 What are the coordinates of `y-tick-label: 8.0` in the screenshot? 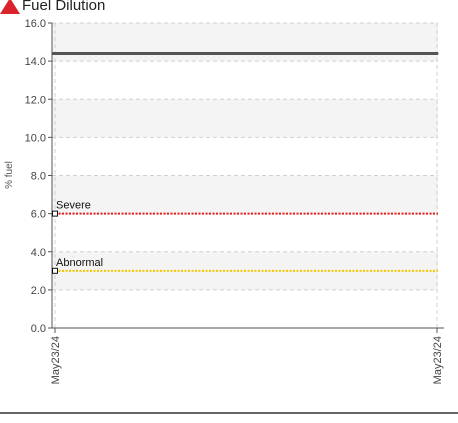 It's located at (38, 177).